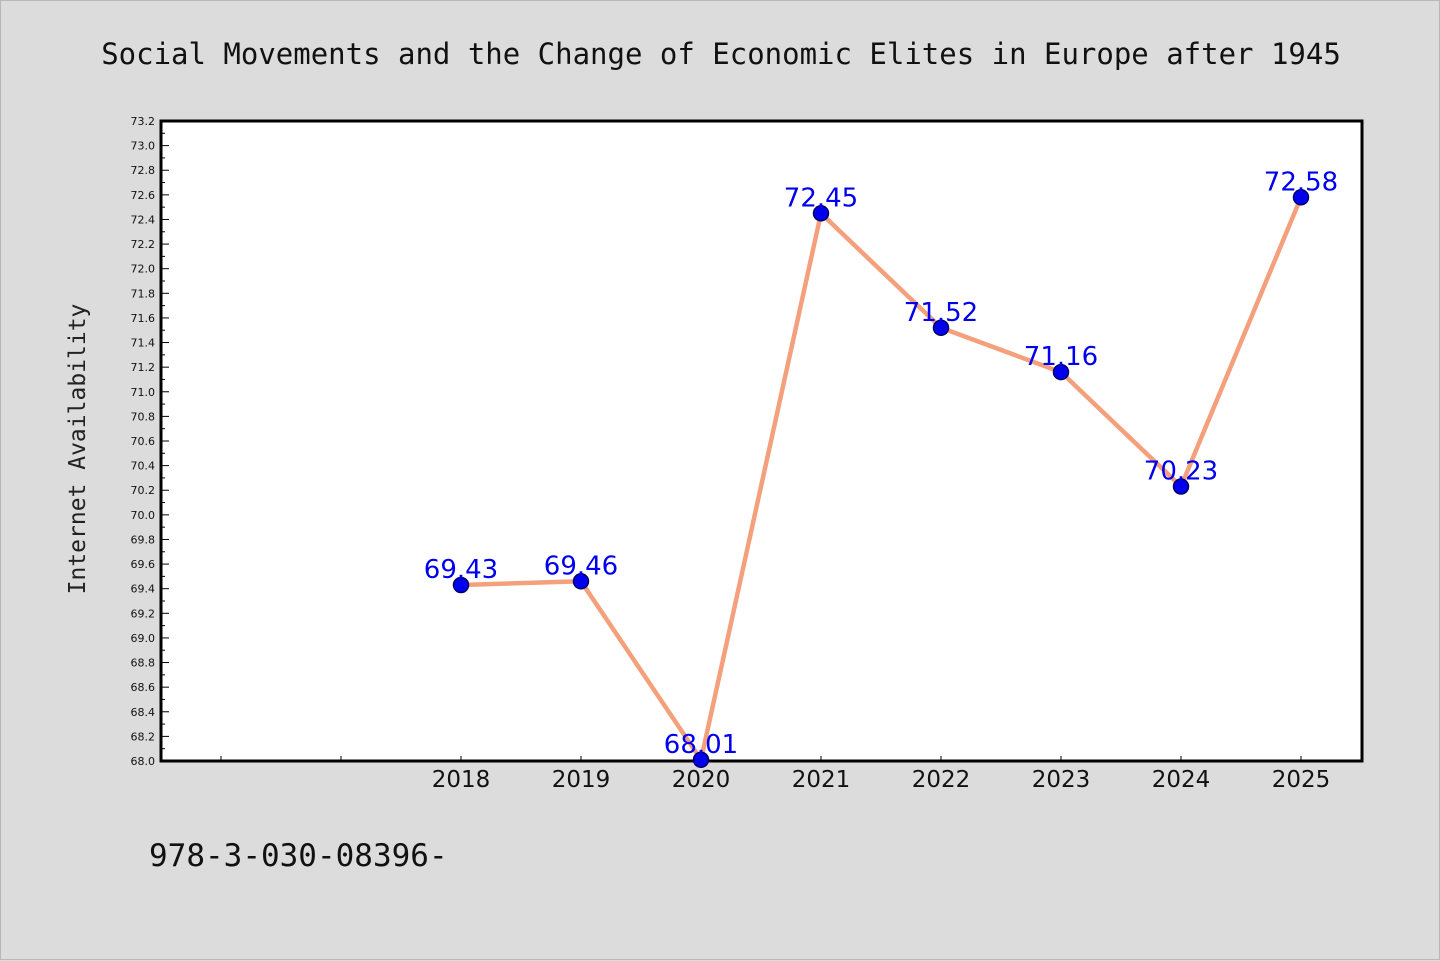 This screenshot has width=1440, height=961. I want to click on x-tick-label: 2021, so click(821, 780).